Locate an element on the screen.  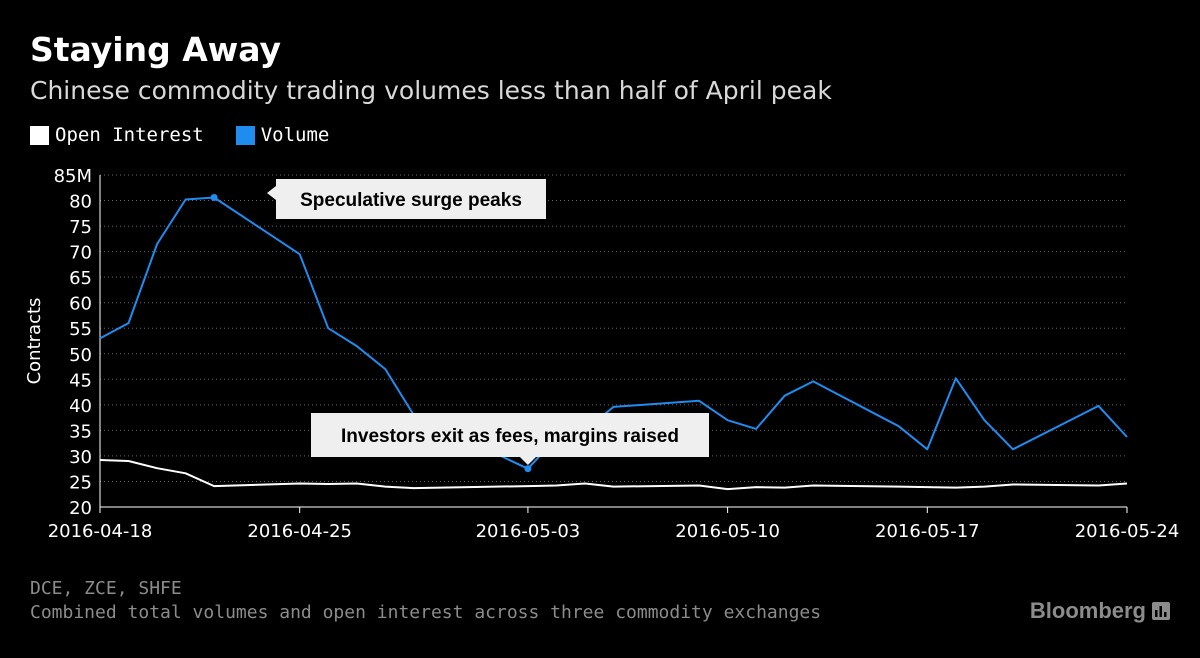
x-tick-label: 2016-04-25 is located at coordinates (299, 531).